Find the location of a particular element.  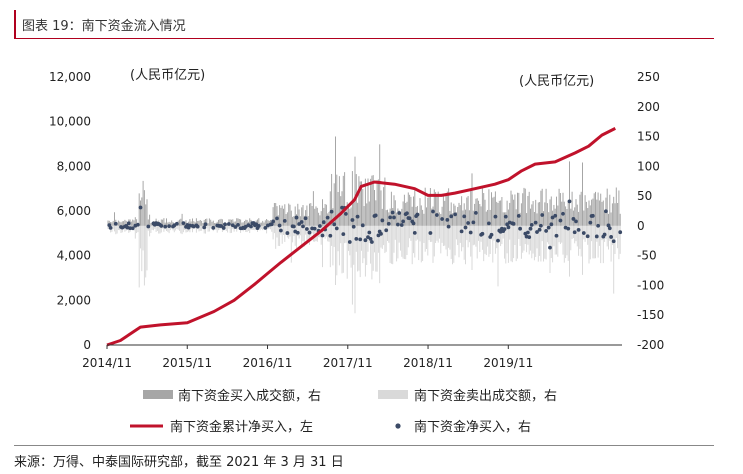

right-tick-label: -200 is located at coordinates (650, 345).